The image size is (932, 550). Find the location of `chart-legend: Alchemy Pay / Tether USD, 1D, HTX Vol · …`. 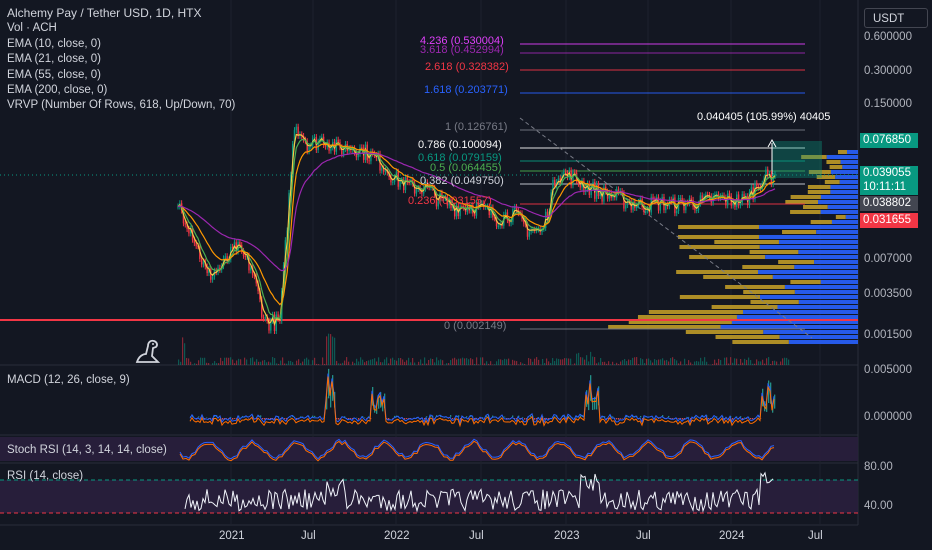

chart-legend: Alchemy Pay / Tether USD, 1D, HTX Vol · … is located at coordinates (121, 60).